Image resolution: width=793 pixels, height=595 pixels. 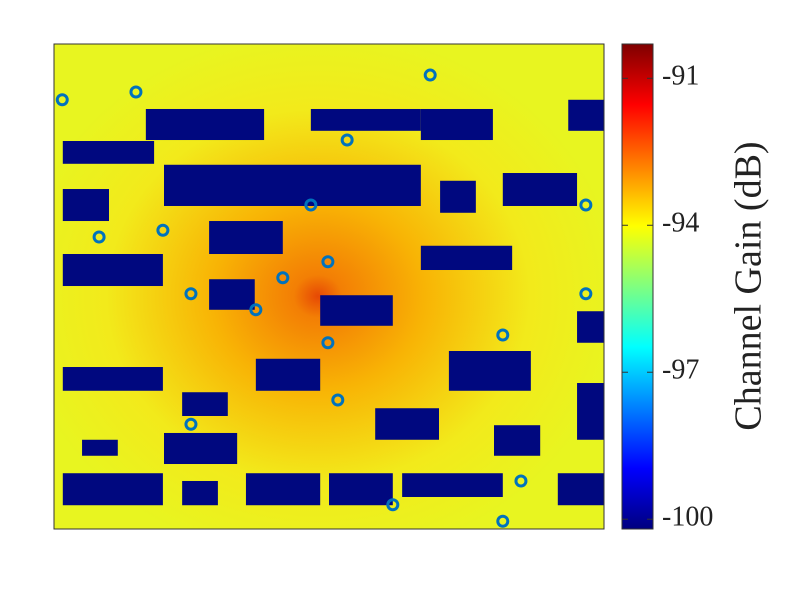 What do you see at coordinates (687, 517) in the screenshot?
I see `colorbar-tick-label: -100` at bounding box center [687, 517].